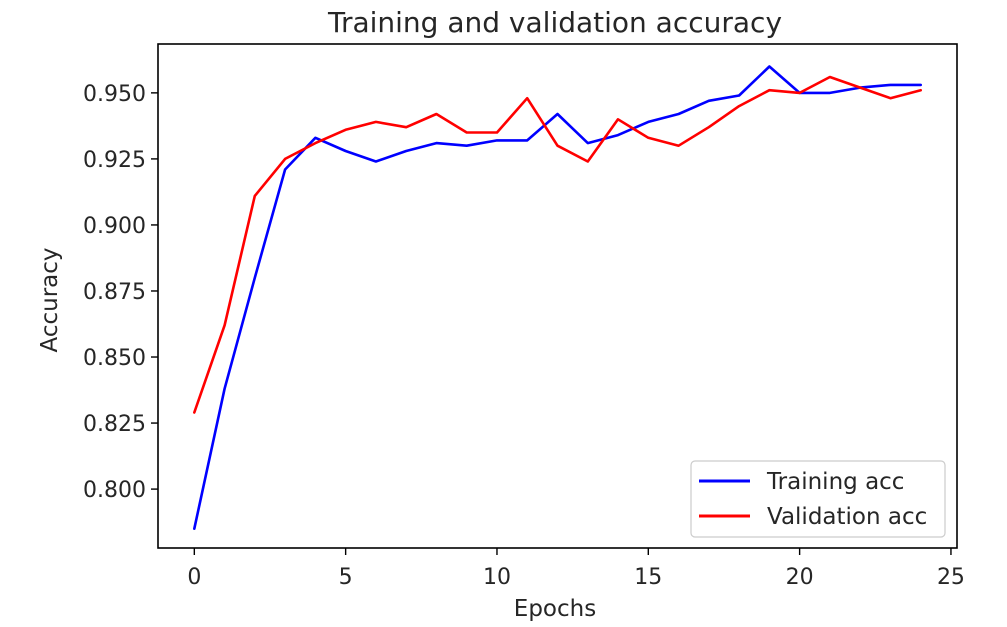 This screenshot has width=1007, height=627. I want to click on legend-label-training-acc: Training acc, so click(835, 482).